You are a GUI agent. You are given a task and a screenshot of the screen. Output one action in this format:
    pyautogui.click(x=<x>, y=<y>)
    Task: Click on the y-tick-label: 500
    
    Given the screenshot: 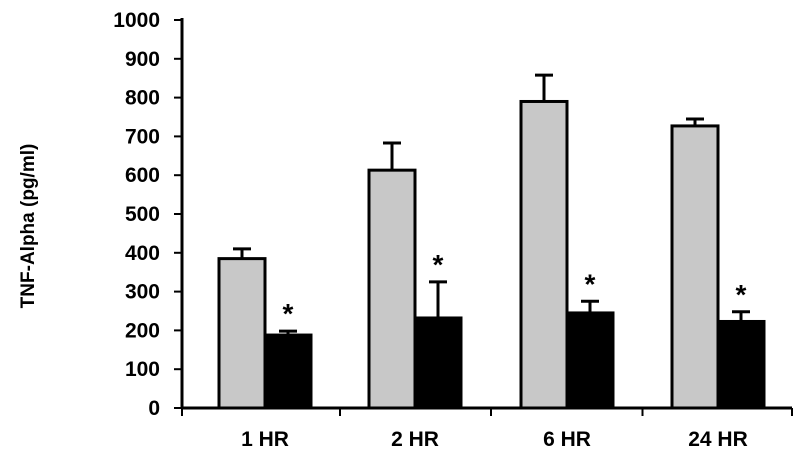 What is the action you would take?
    pyautogui.click(x=142, y=214)
    